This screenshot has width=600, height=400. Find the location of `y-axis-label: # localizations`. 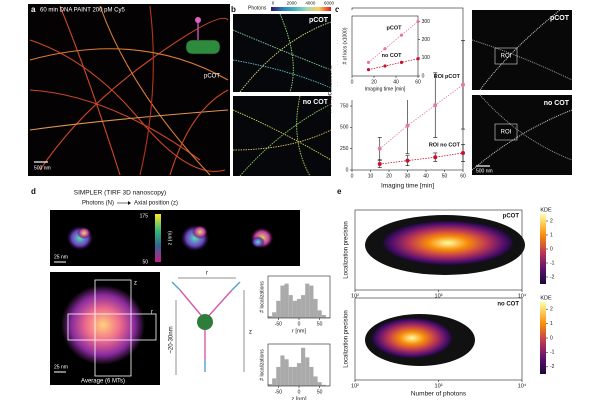

y-axis-label: # localizations is located at coordinates (262, 365).